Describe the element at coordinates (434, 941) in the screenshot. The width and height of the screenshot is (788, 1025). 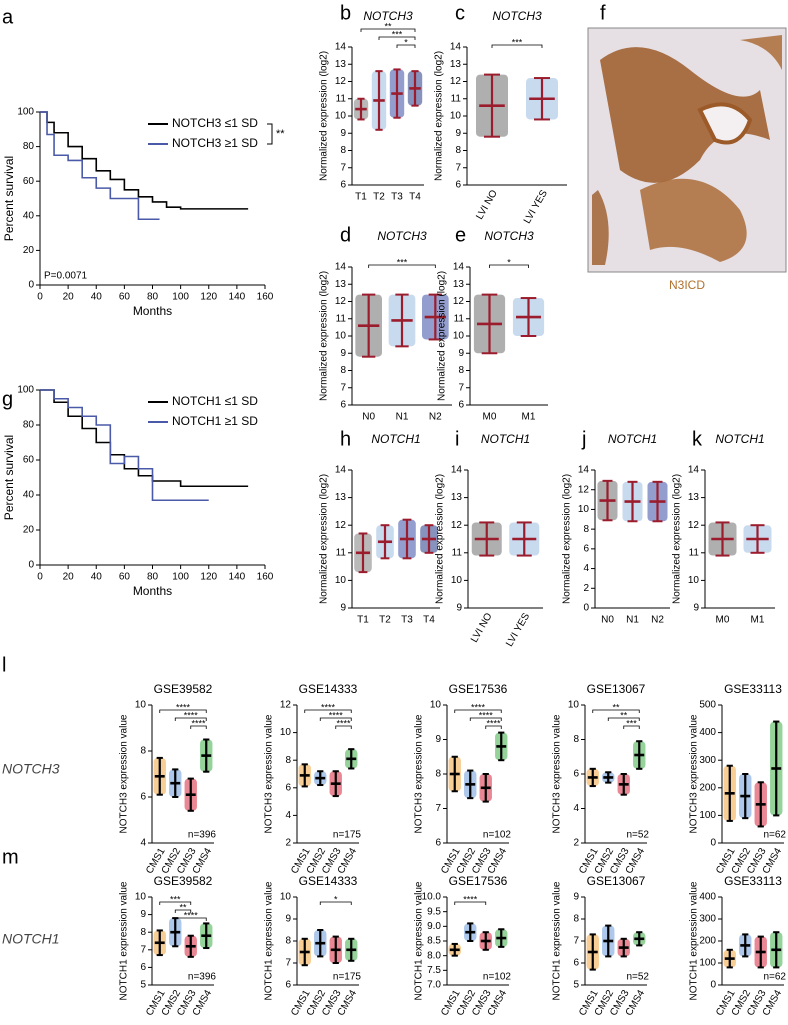
I see `y-tick-label: 8.5` at that location.